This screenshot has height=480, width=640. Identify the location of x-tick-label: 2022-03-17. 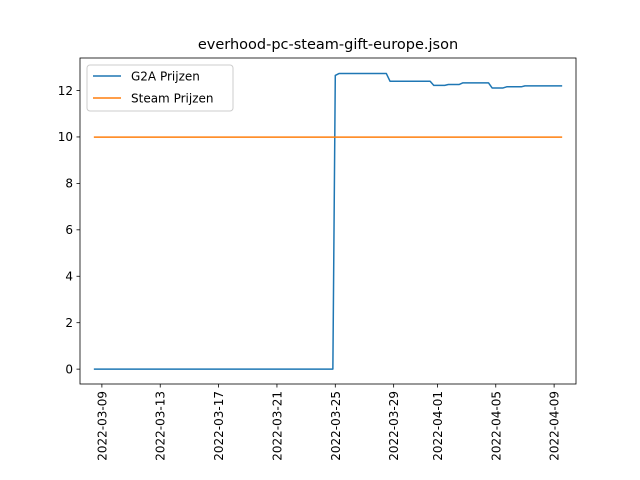
(219, 426).